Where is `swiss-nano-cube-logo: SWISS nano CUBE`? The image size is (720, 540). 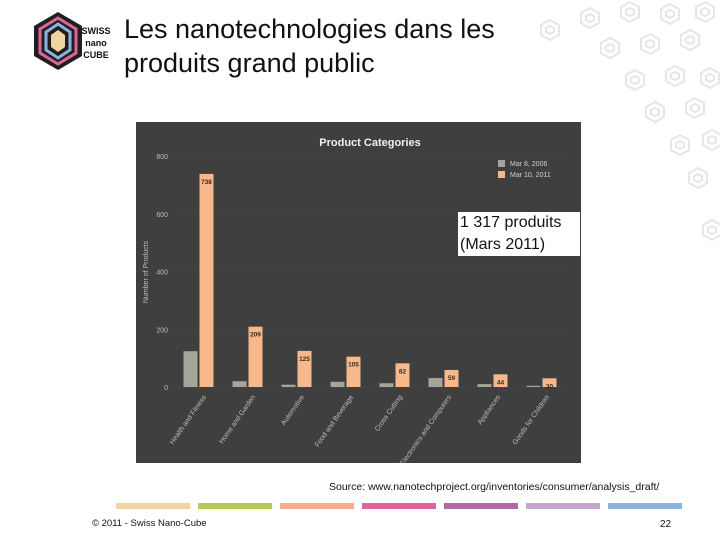 swiss-nano-cube-logo: SWISS nano CUBE is located at coordinates (68, 44).